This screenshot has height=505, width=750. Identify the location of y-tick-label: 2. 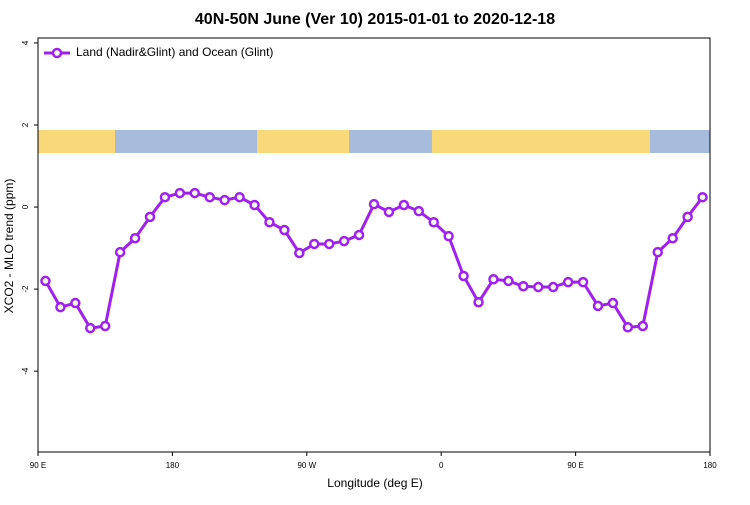
(25, 124).